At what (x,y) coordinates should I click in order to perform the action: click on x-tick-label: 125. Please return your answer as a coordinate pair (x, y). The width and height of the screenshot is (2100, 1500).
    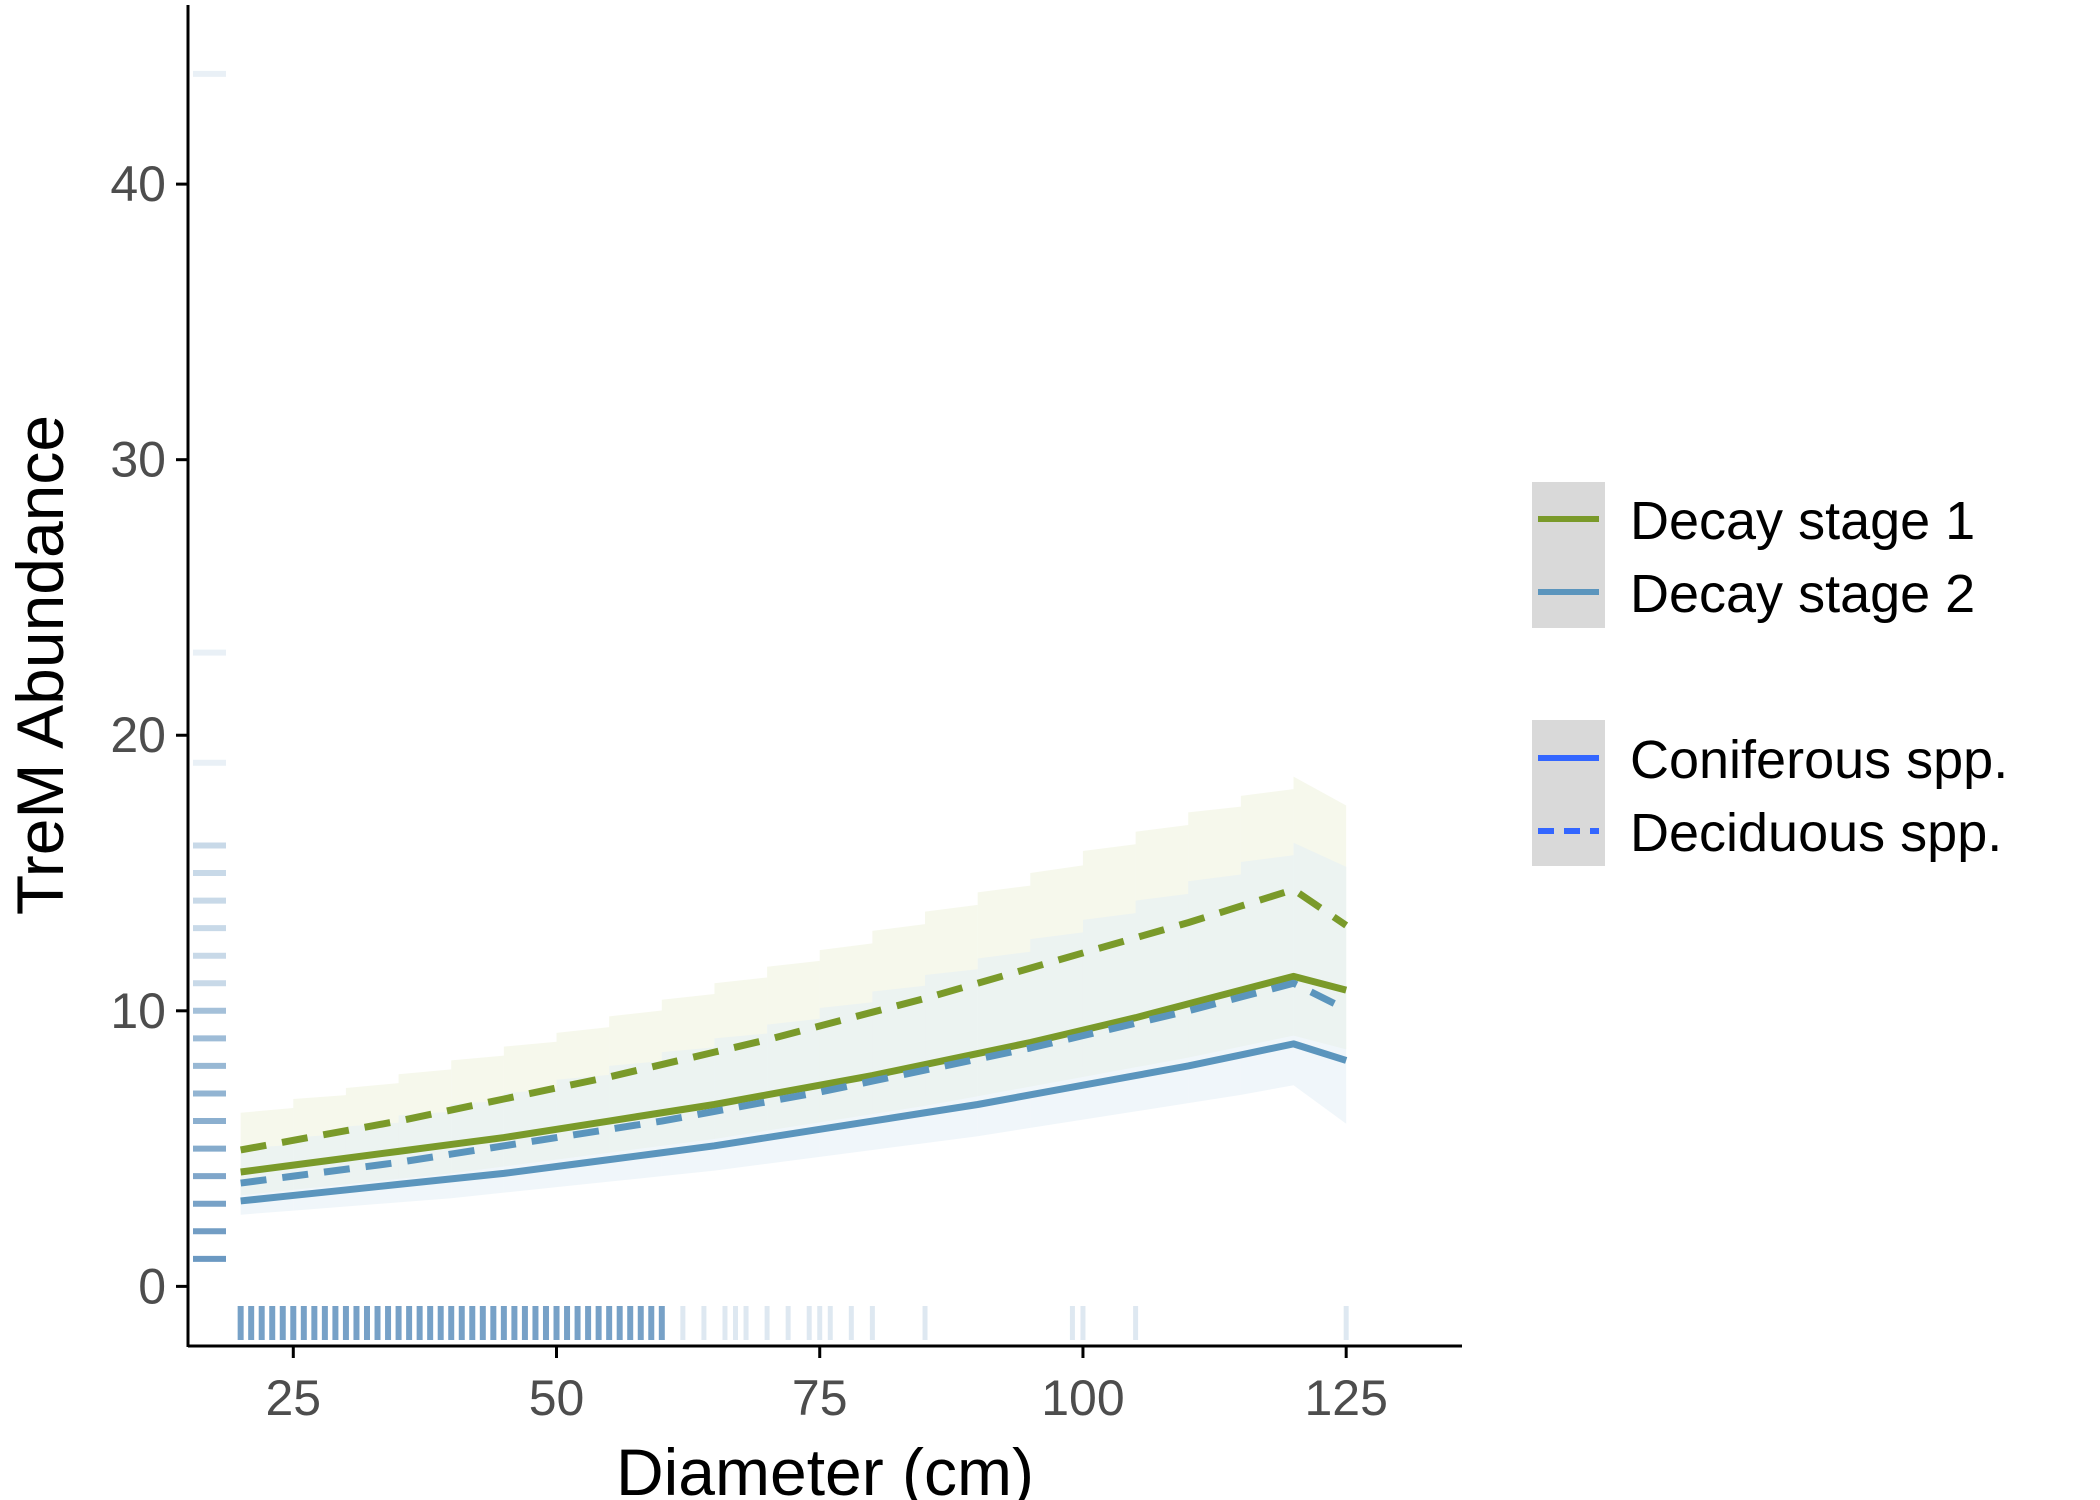
    Looking at the image, I should click on (1345, 1398).